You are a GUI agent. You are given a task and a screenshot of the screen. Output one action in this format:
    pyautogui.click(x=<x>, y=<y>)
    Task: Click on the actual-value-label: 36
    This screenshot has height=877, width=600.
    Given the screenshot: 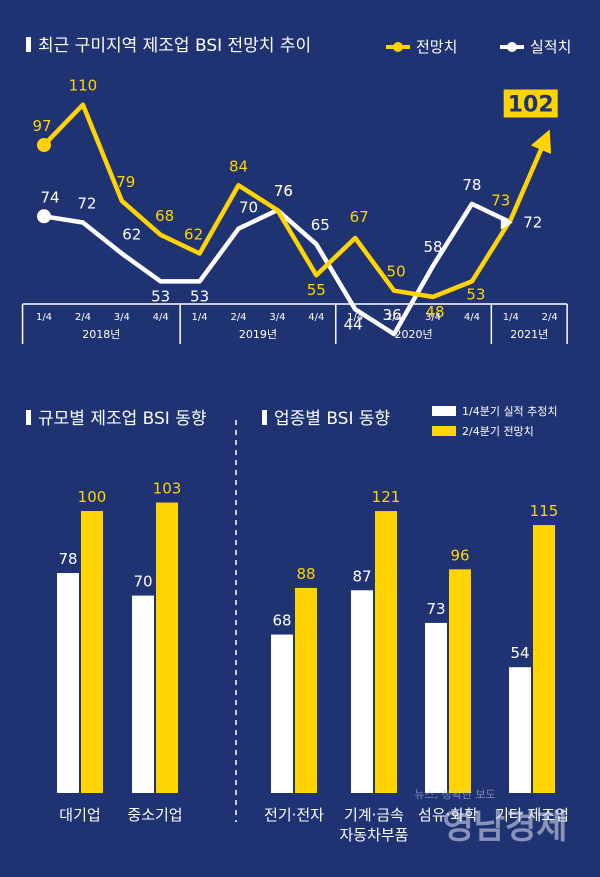 What is the action you would take?
    pyautogui.click(x=392, y=315)
    